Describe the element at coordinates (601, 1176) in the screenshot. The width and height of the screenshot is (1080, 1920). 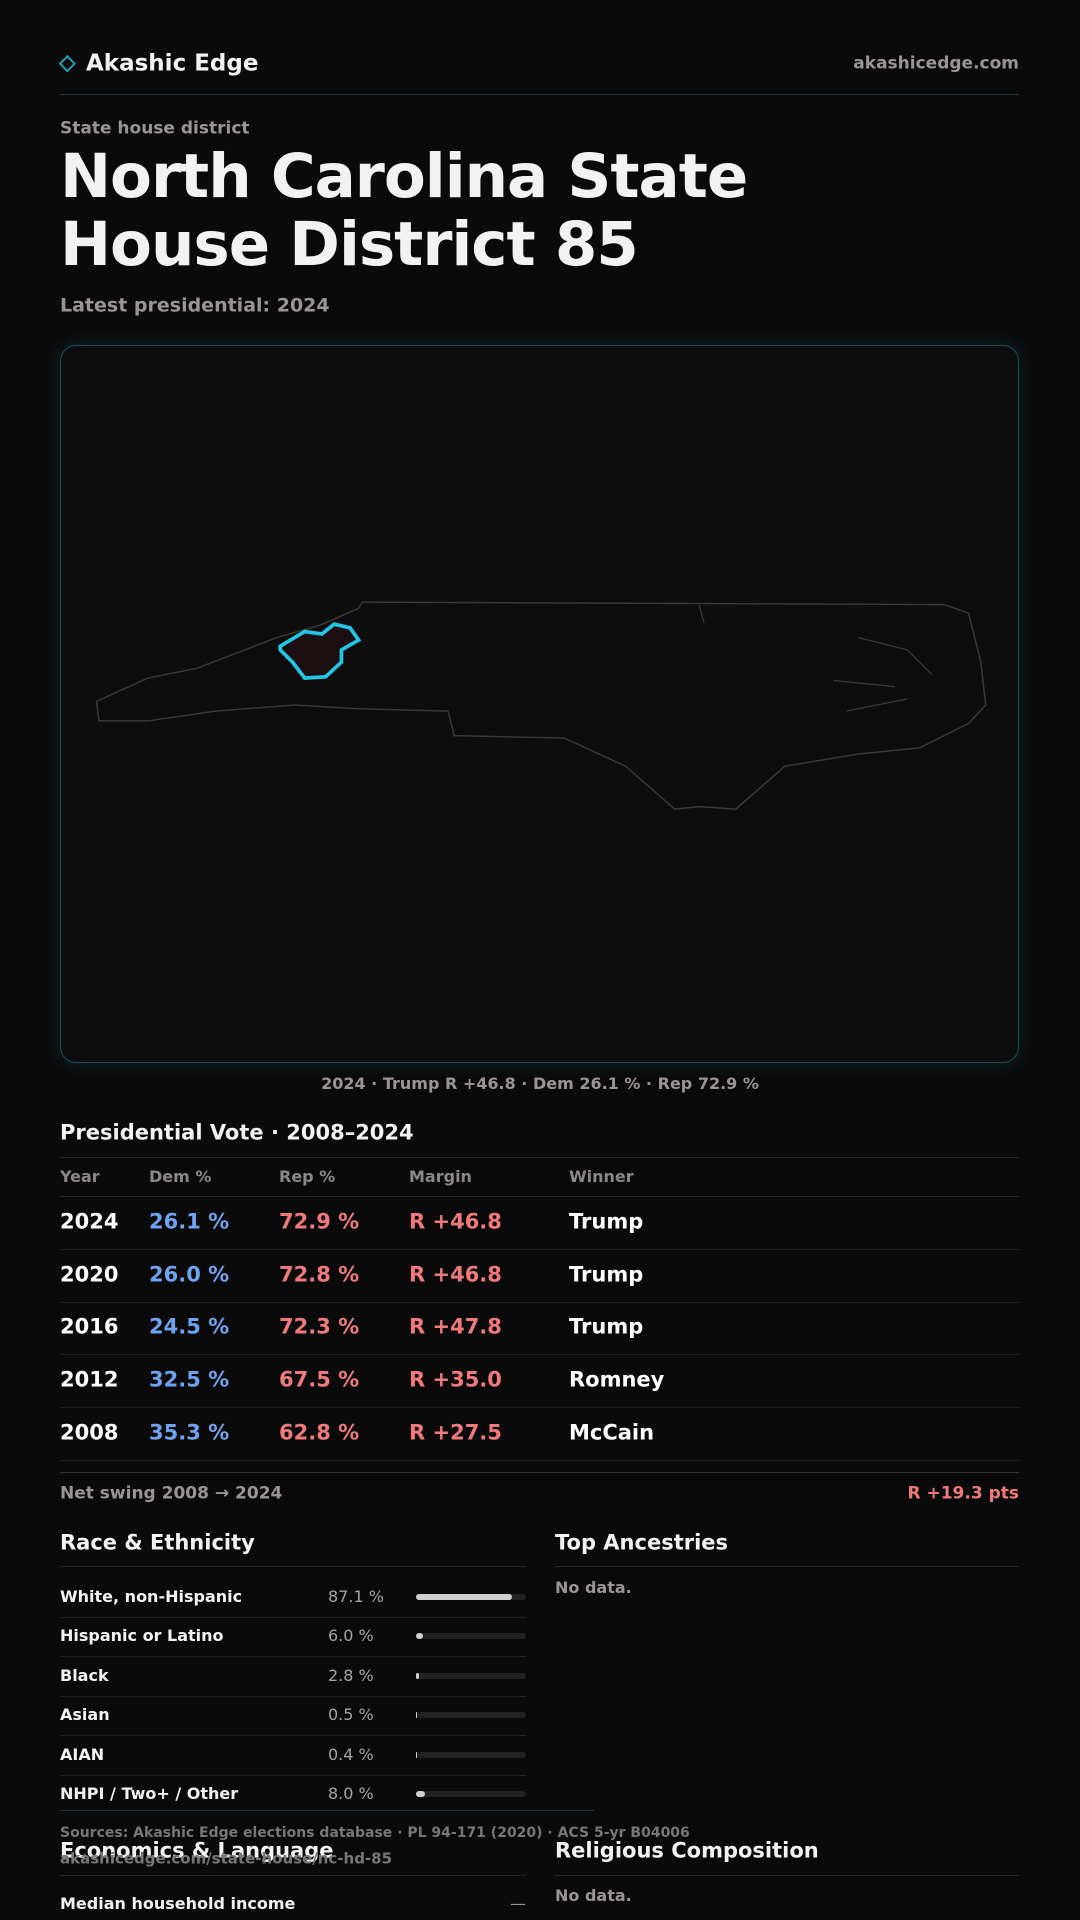
I see `column-header: Winner` at that location.